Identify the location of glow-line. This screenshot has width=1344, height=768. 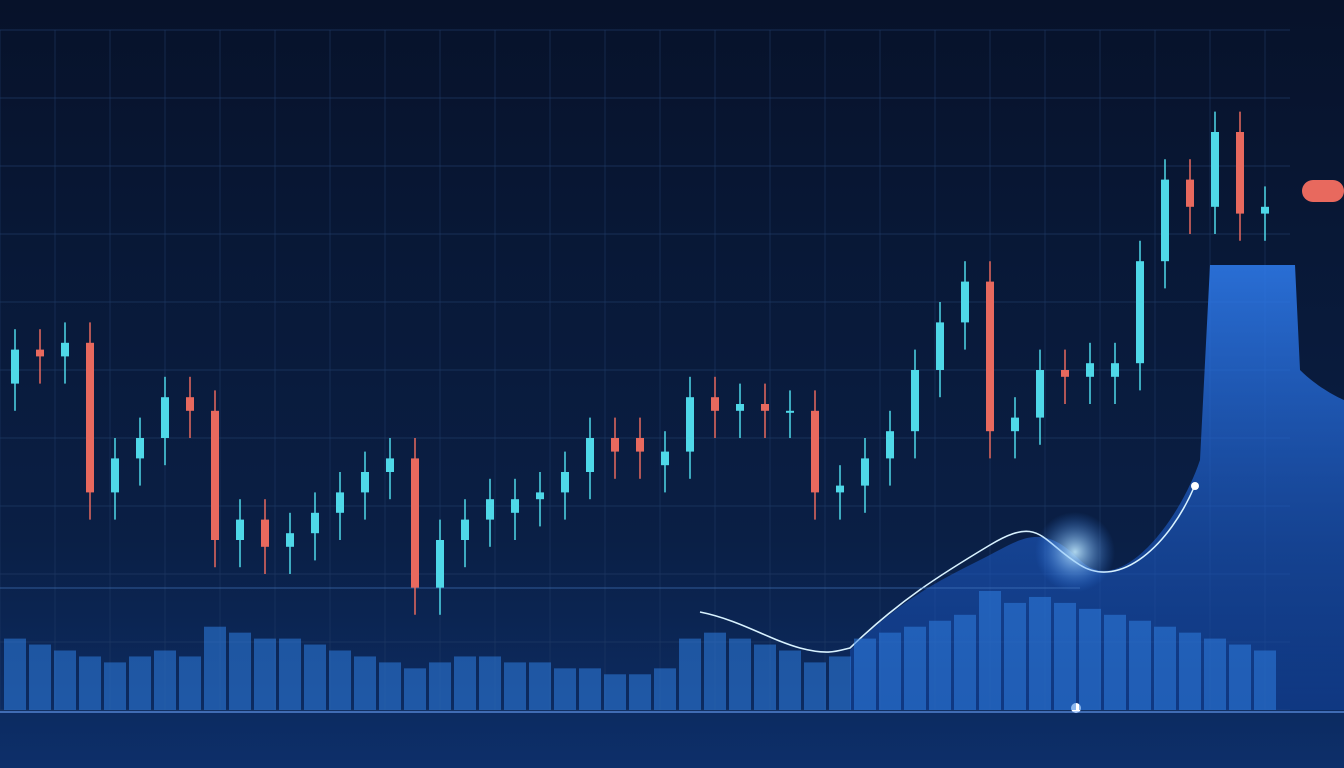
(947, 568).